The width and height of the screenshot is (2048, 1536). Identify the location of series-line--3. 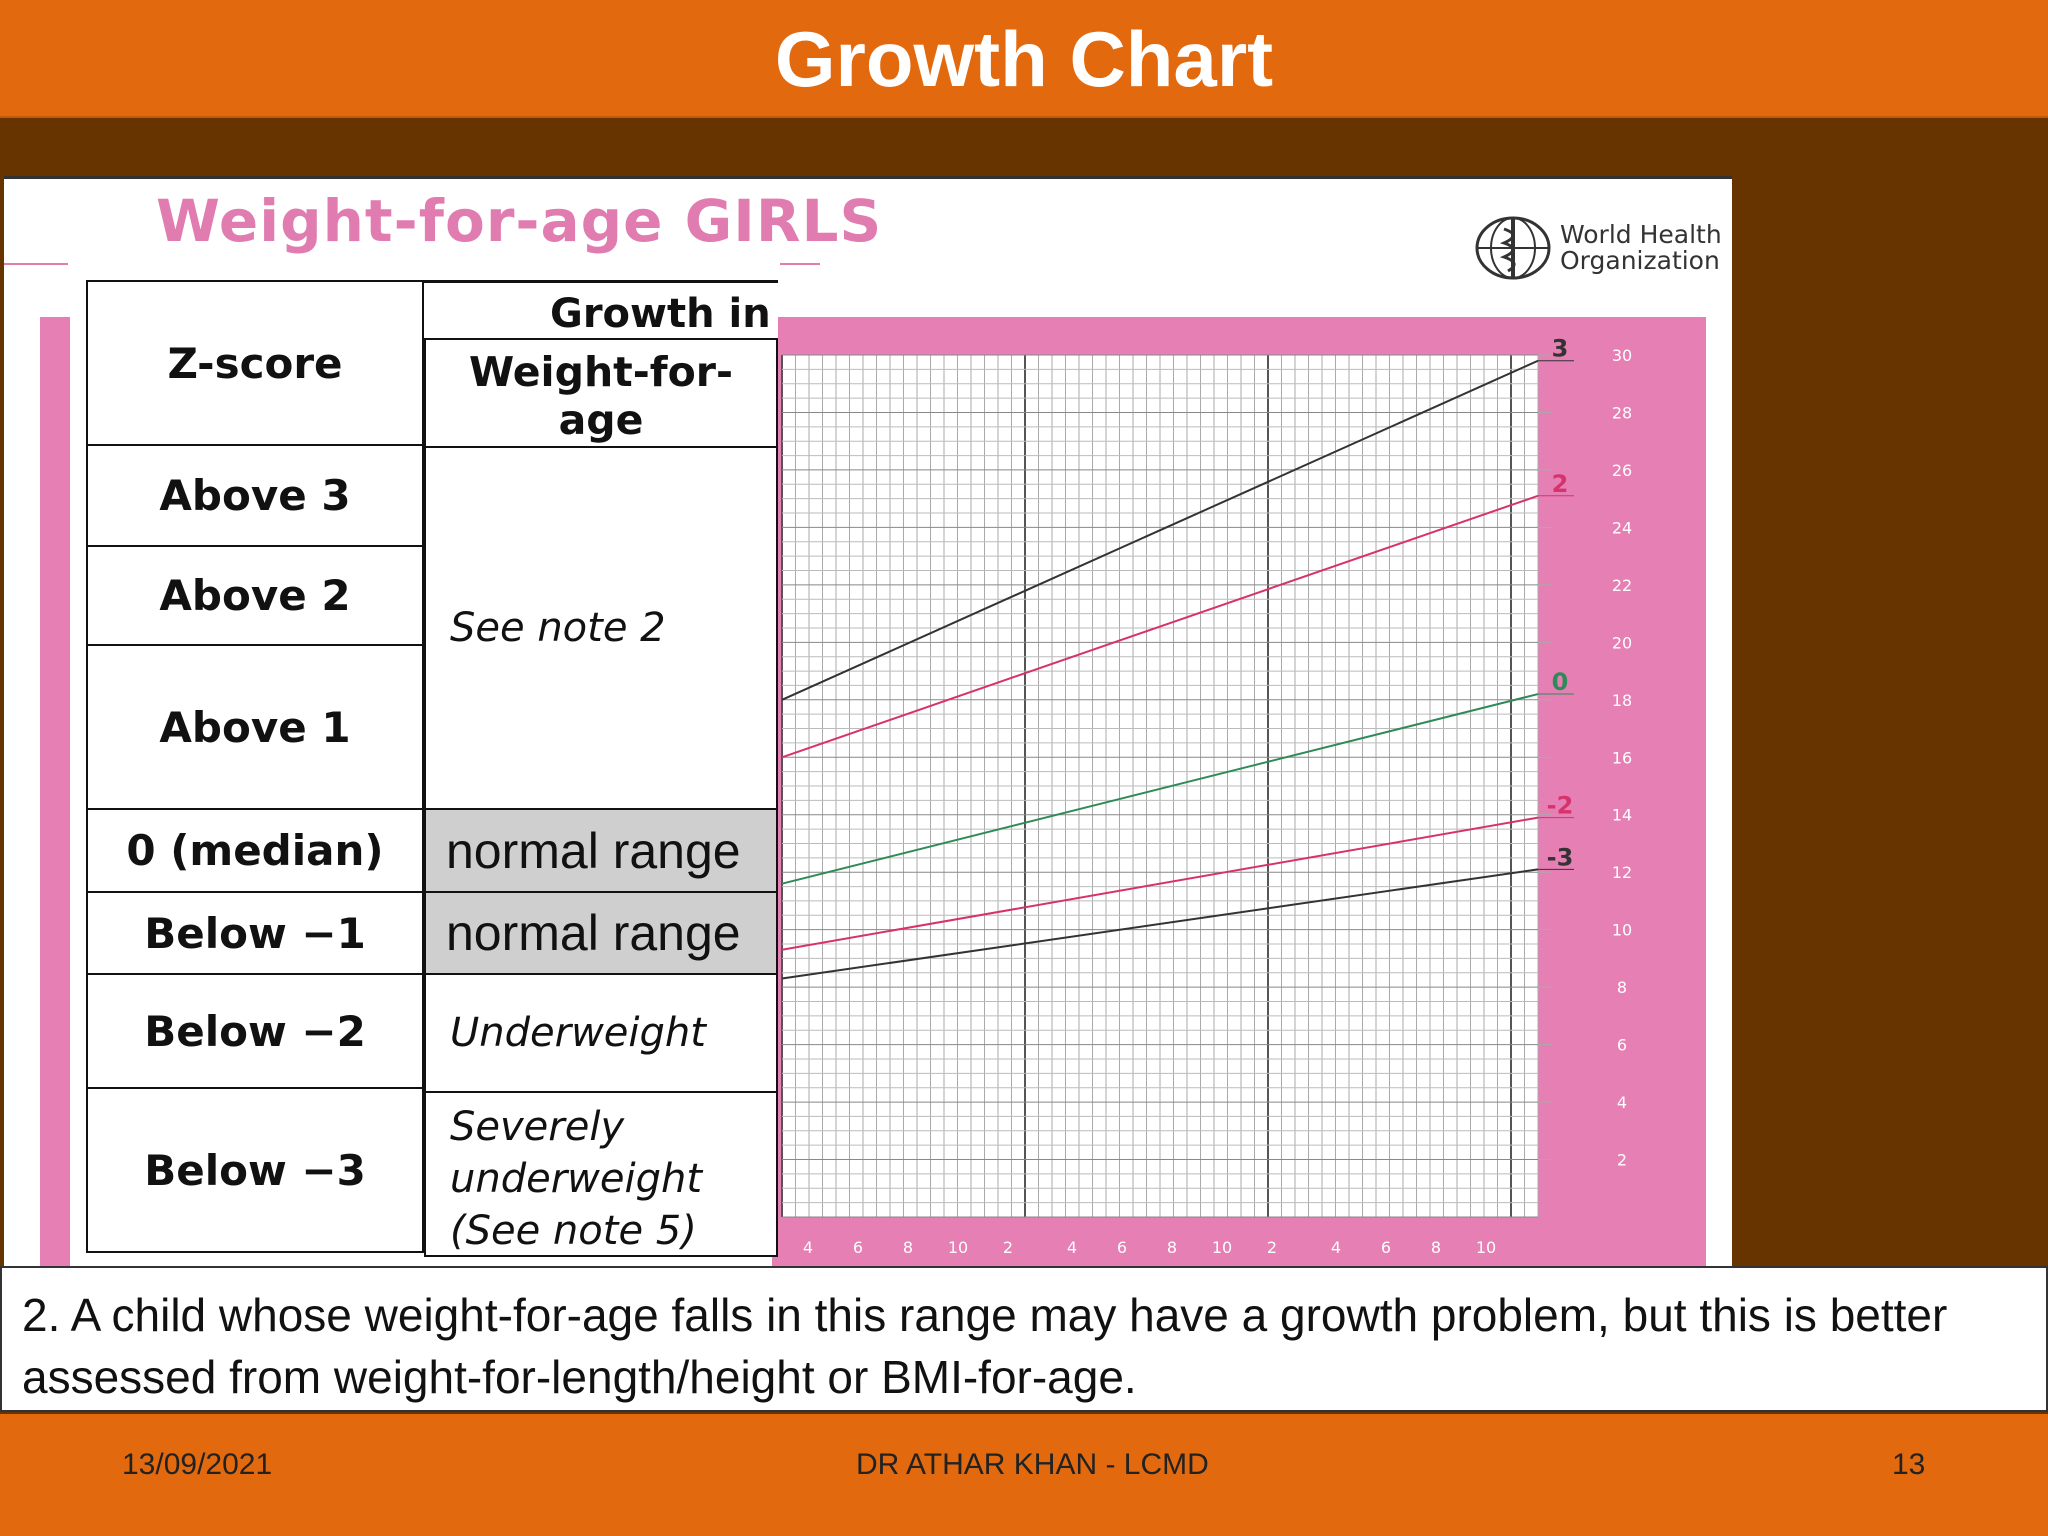
(1160, 924).